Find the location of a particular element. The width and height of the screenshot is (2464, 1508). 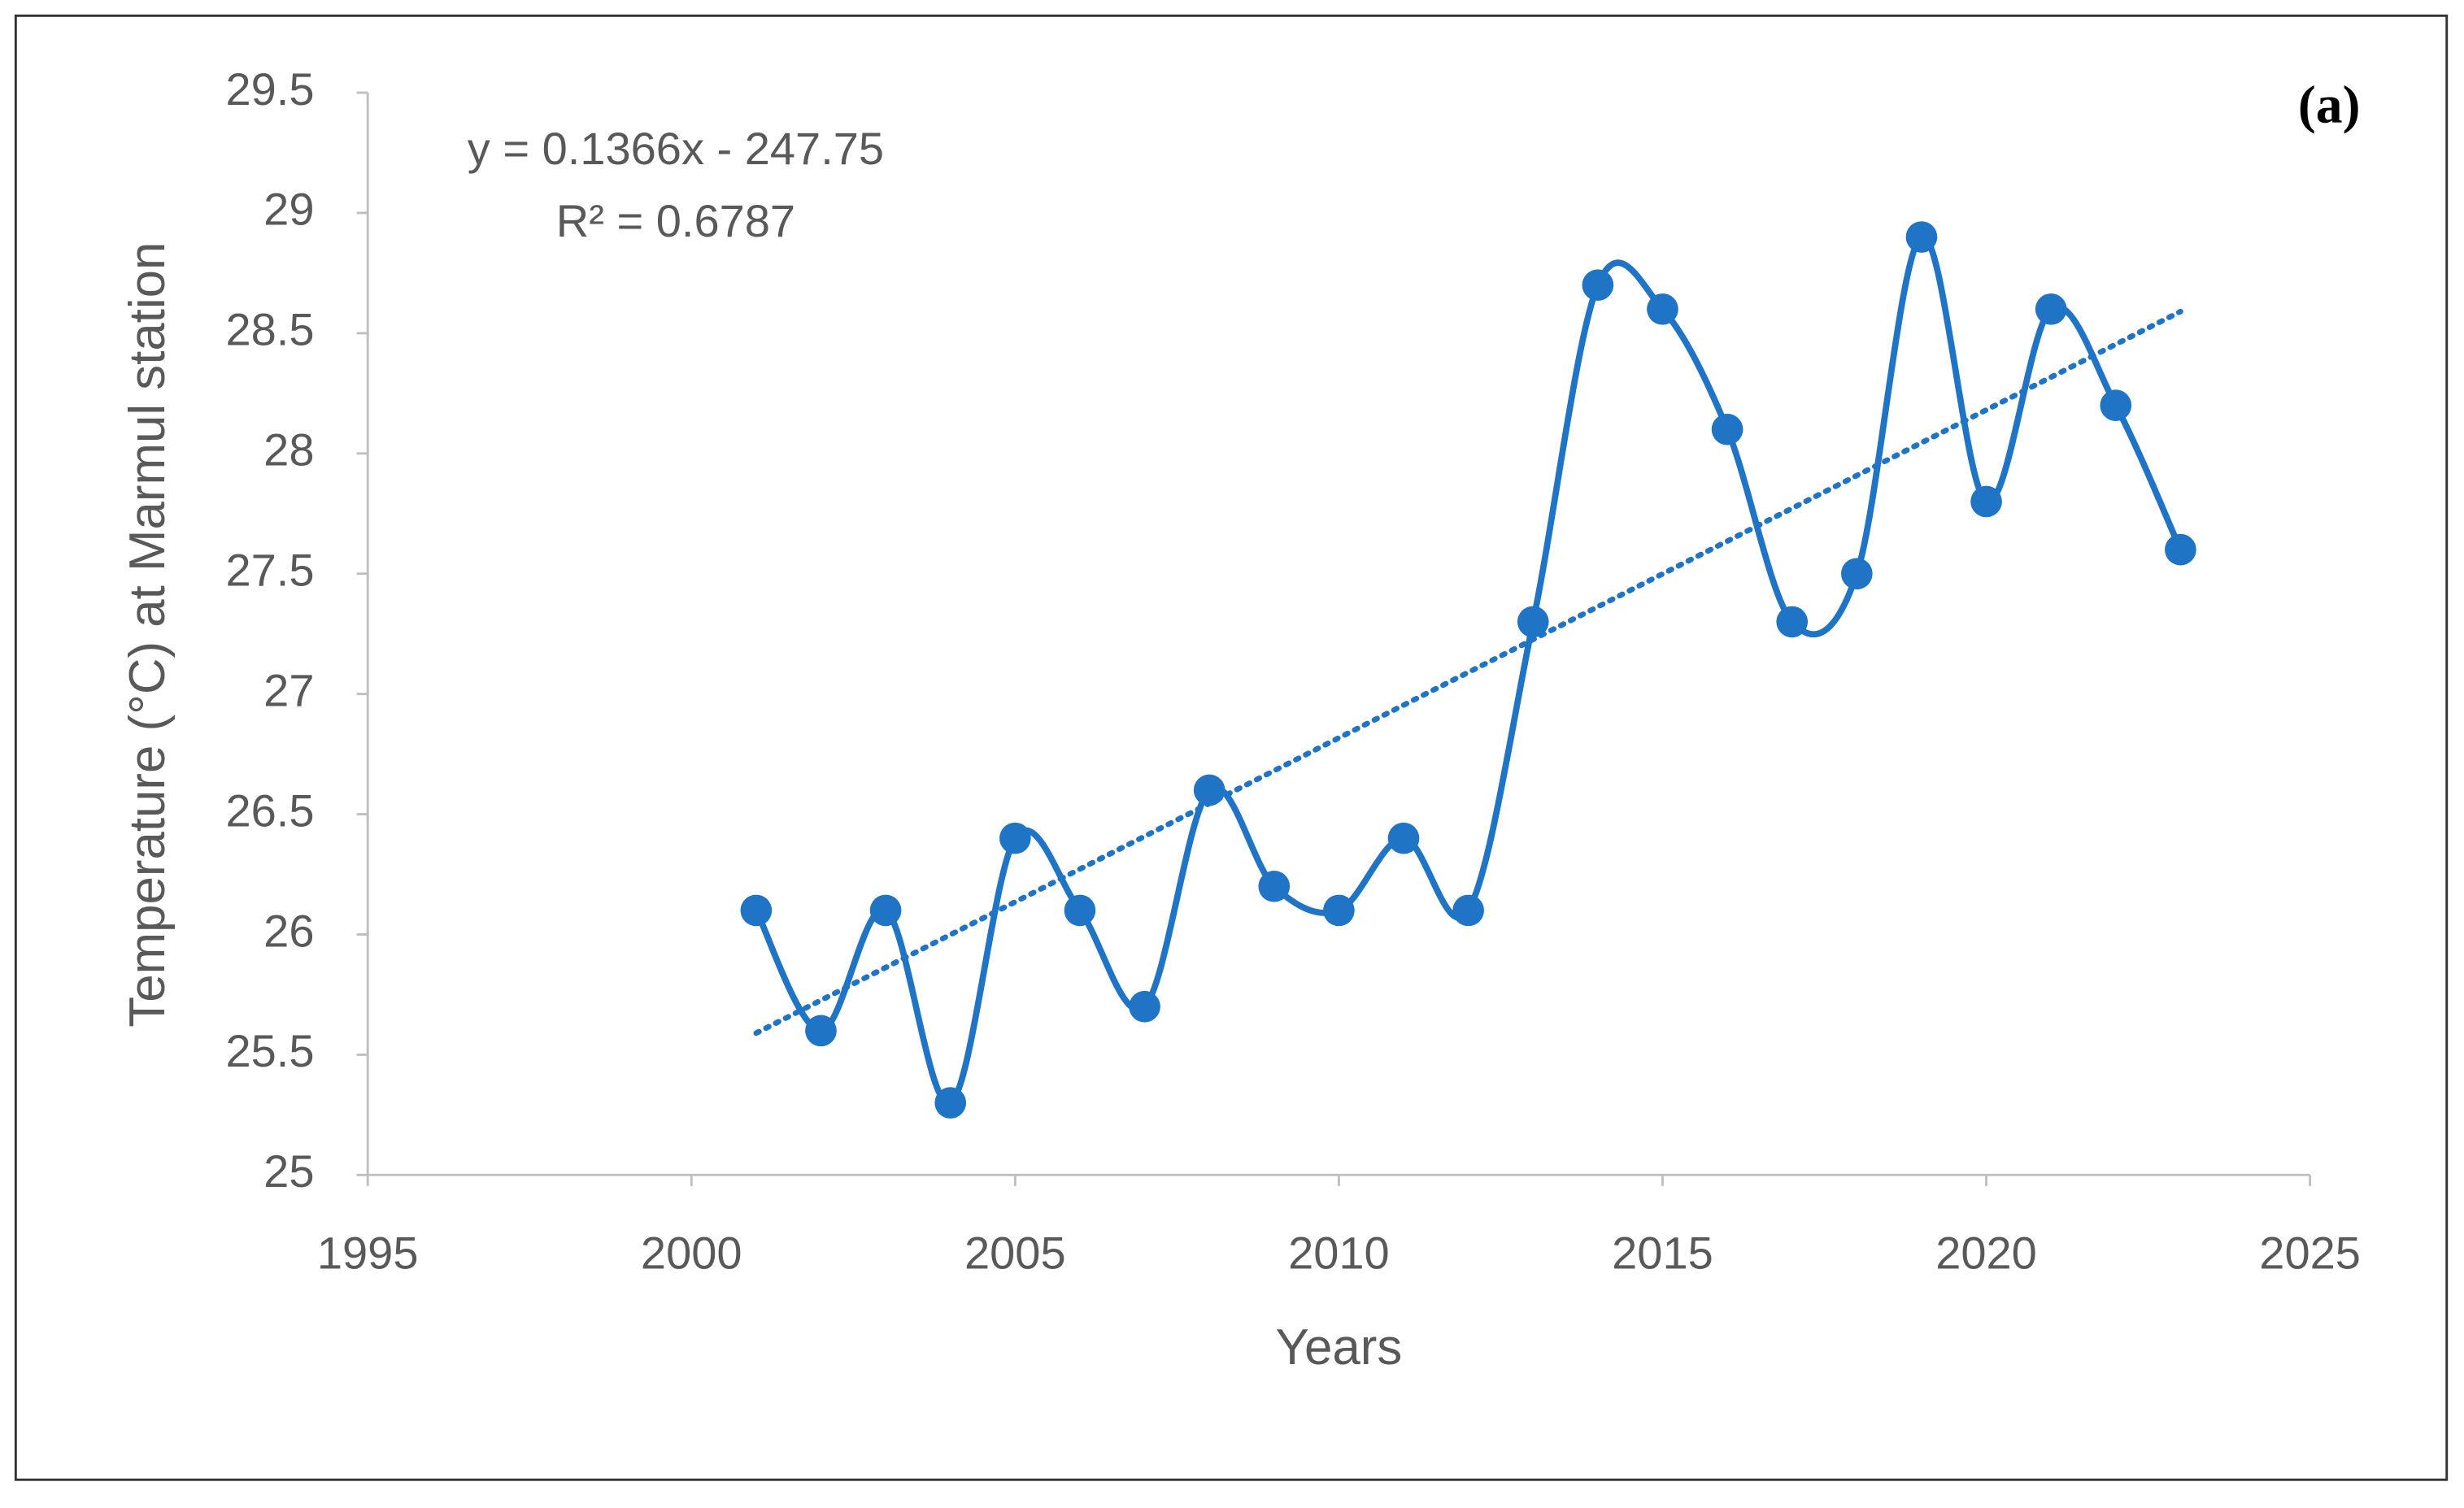

y-tick-label: 26 is located at coordinates (288, 930).